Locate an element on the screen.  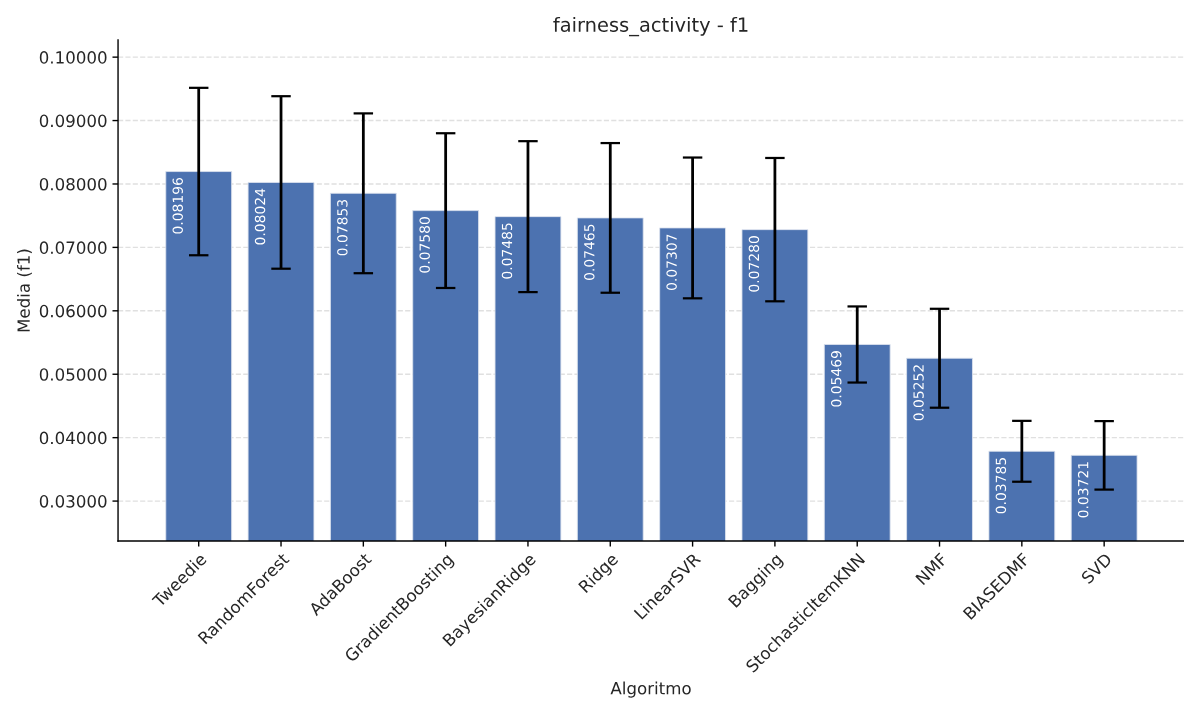
chart-title: fairness_activity - f1 is located at coordinates (650, 26).